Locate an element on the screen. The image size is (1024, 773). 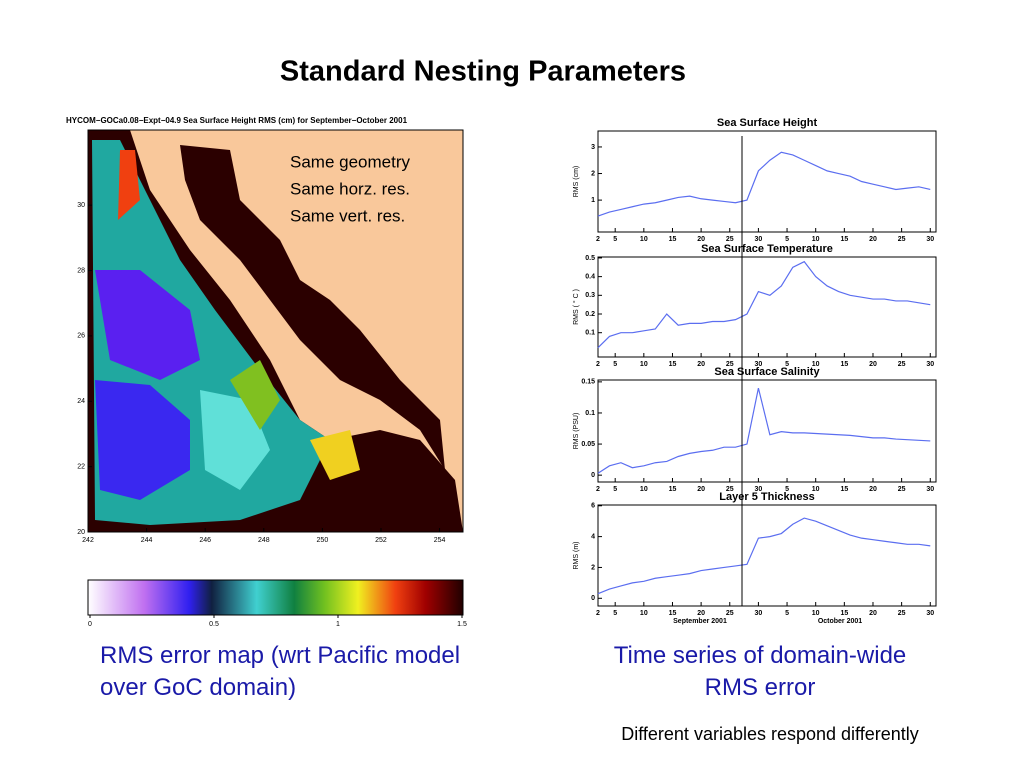
series-caption-box: Time series of domain-wide RMS error is located at coordinates (760, 671).